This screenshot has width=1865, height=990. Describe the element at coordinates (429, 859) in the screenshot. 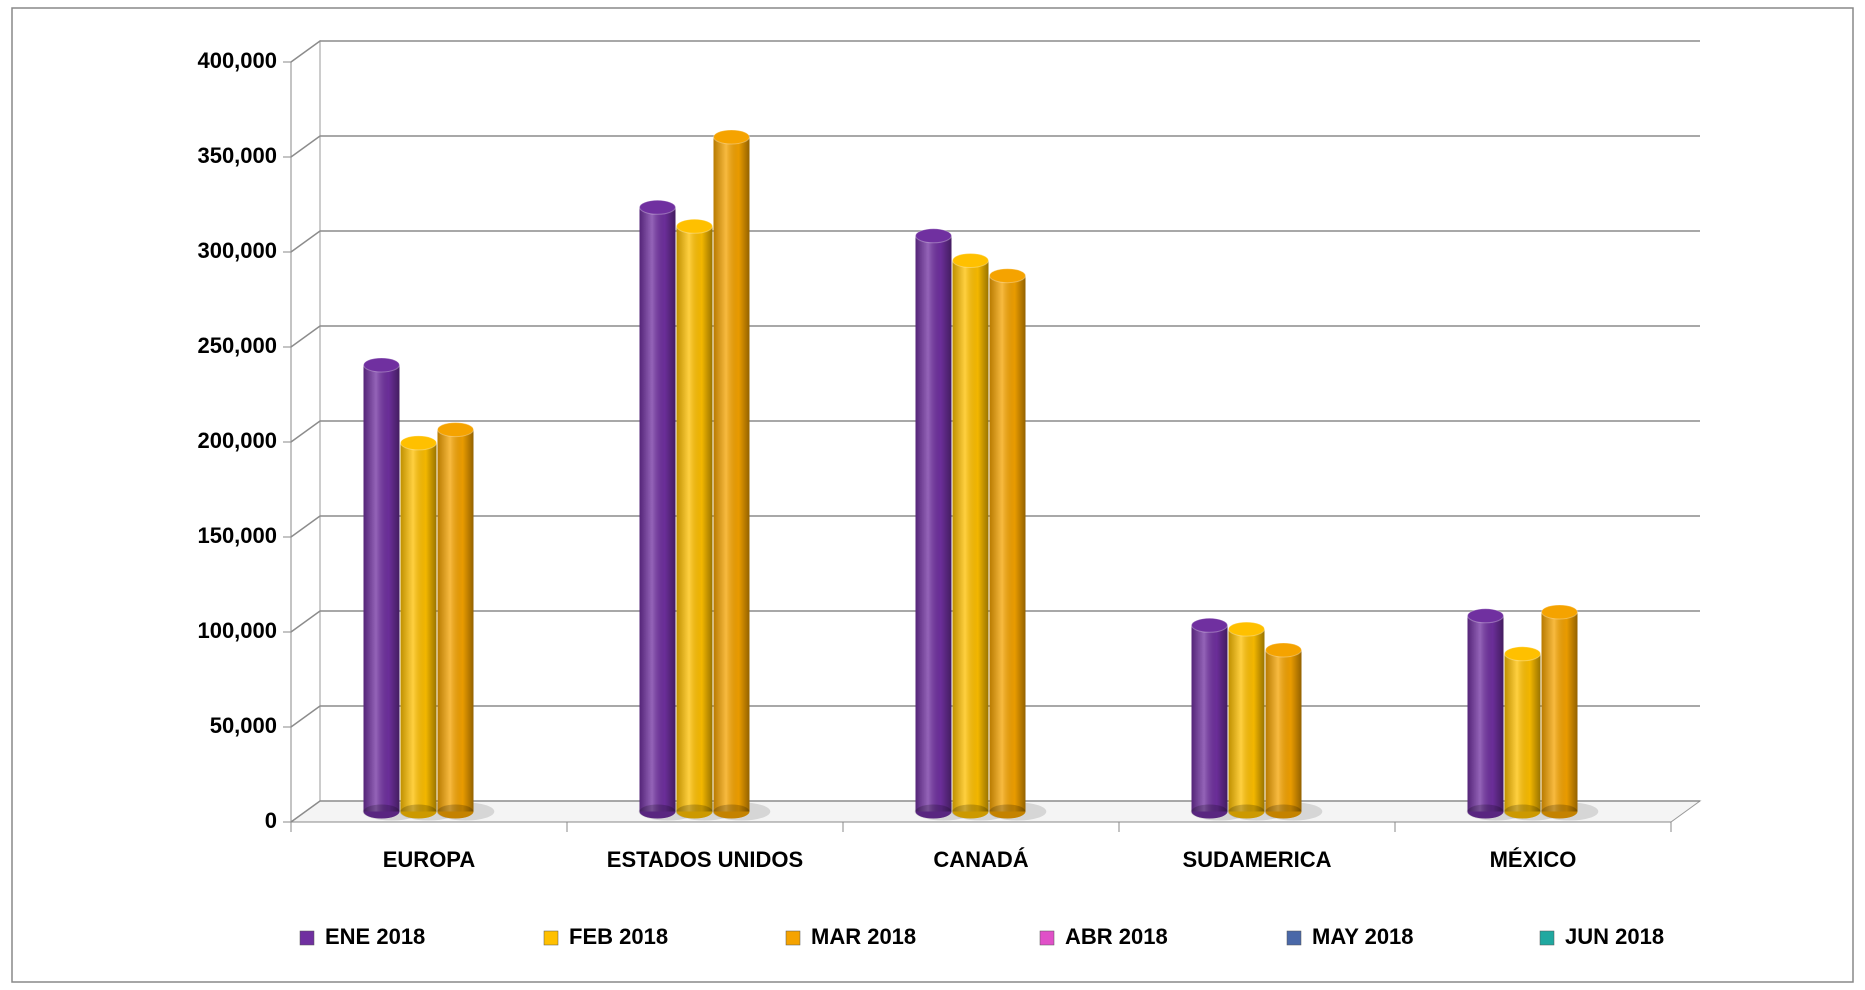

I see `x-tick-label: EUROPA` at that location.